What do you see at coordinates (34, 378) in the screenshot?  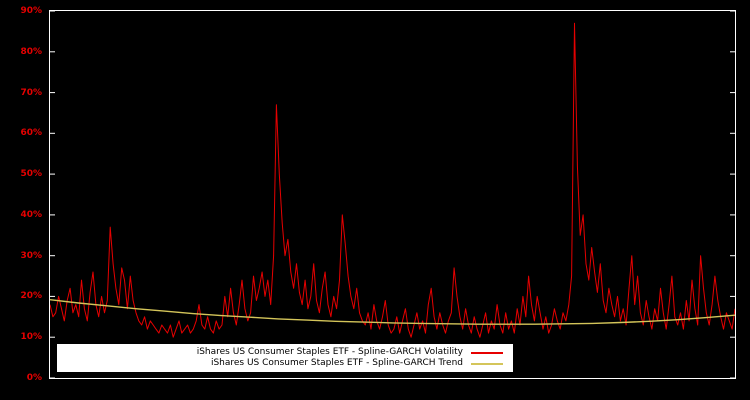 I see `y-tick-label: 0%` at bounding box center [34, 378].